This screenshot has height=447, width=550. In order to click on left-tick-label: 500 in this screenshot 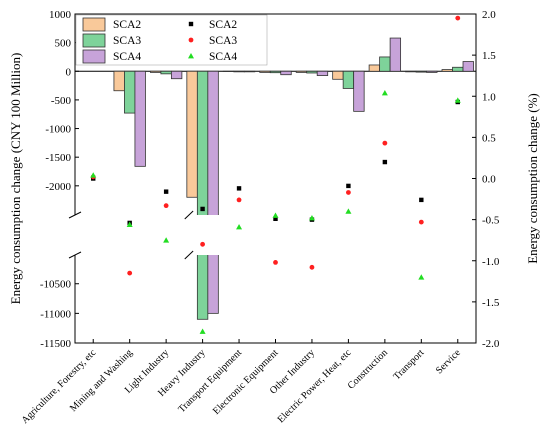, I will do `click(63, 44)`.